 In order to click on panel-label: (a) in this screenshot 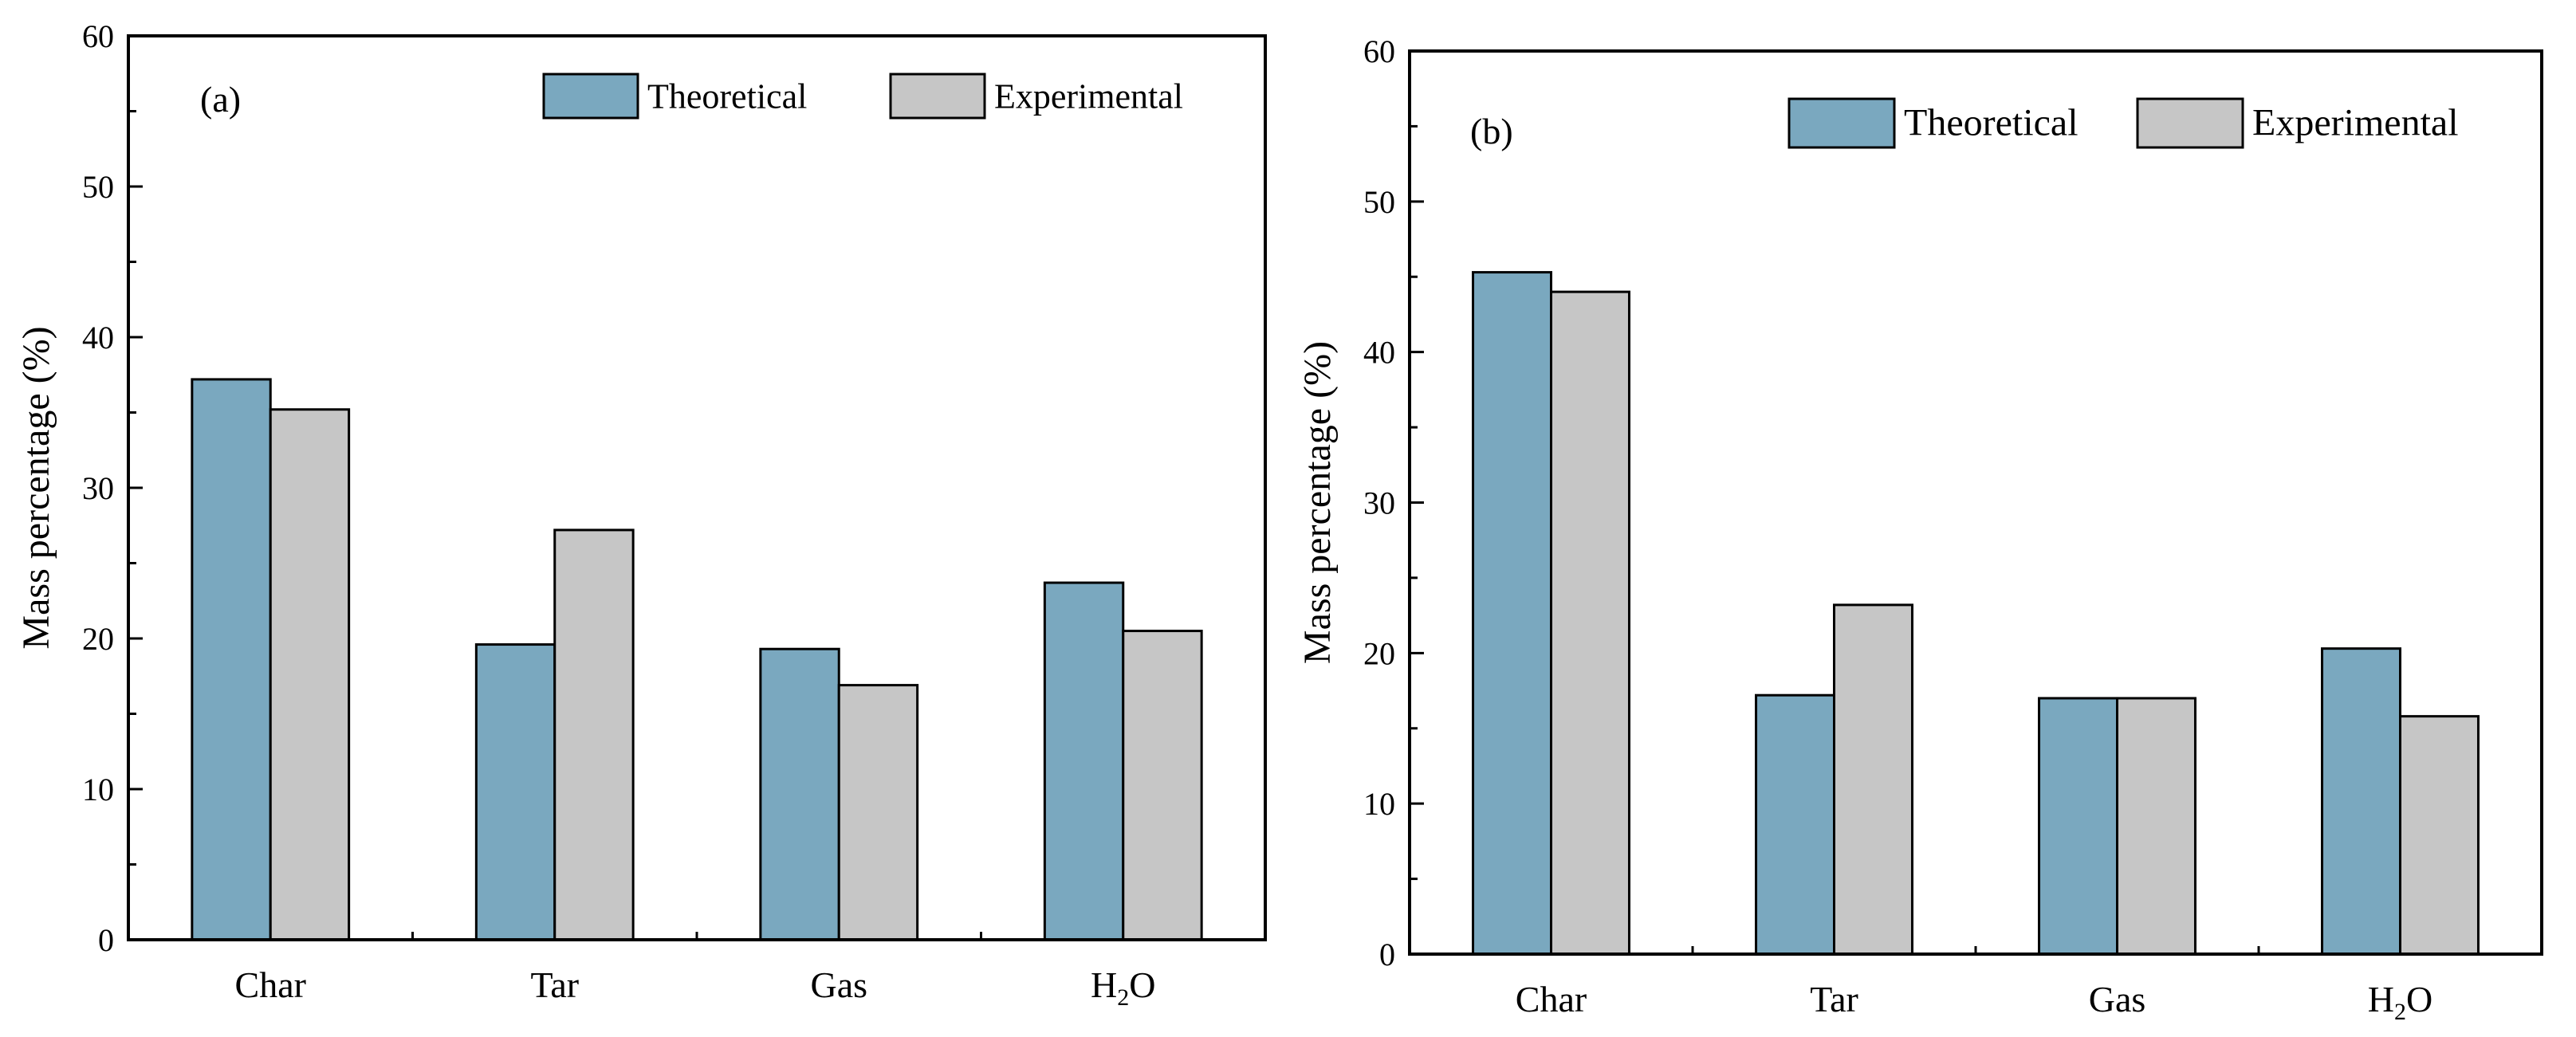, I will do `click(221, 99)`.